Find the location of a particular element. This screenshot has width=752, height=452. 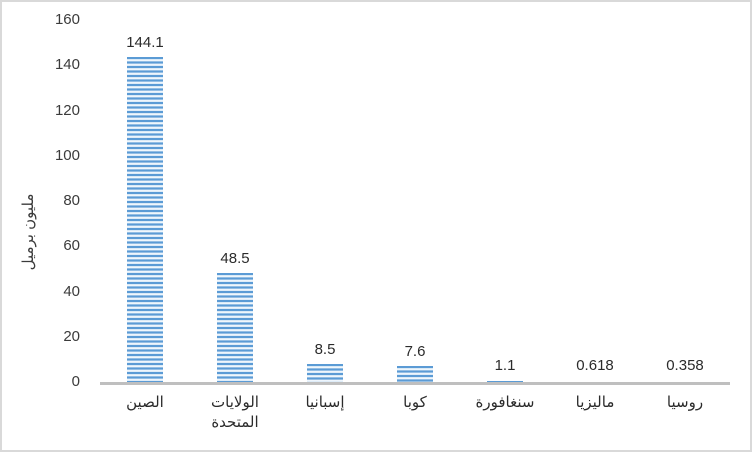

category-label: كوبا is located at coordinates (415, 402).